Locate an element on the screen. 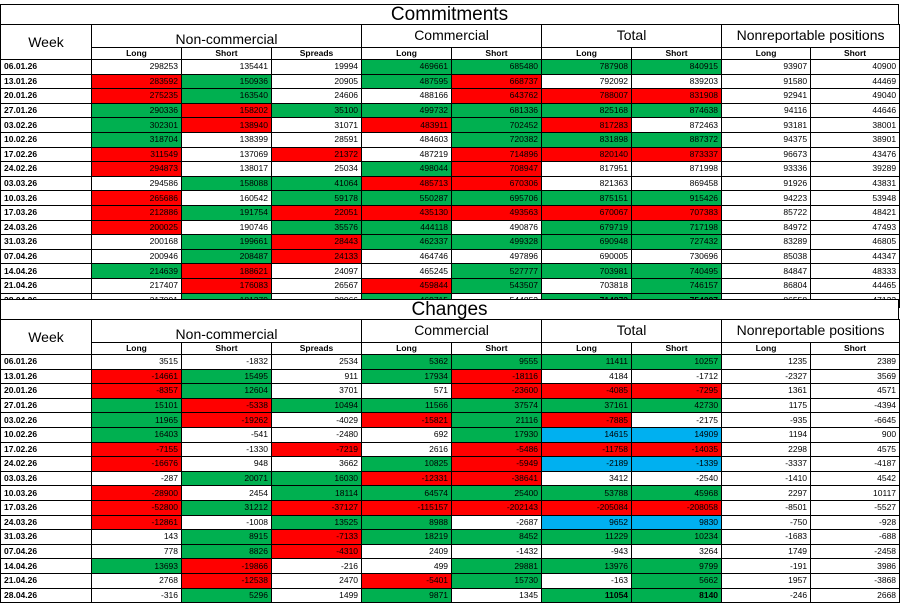 Image resolution: width=900 pixels, height=603 pixels. value-cell: 4571 is located at coordinates (855, 391).